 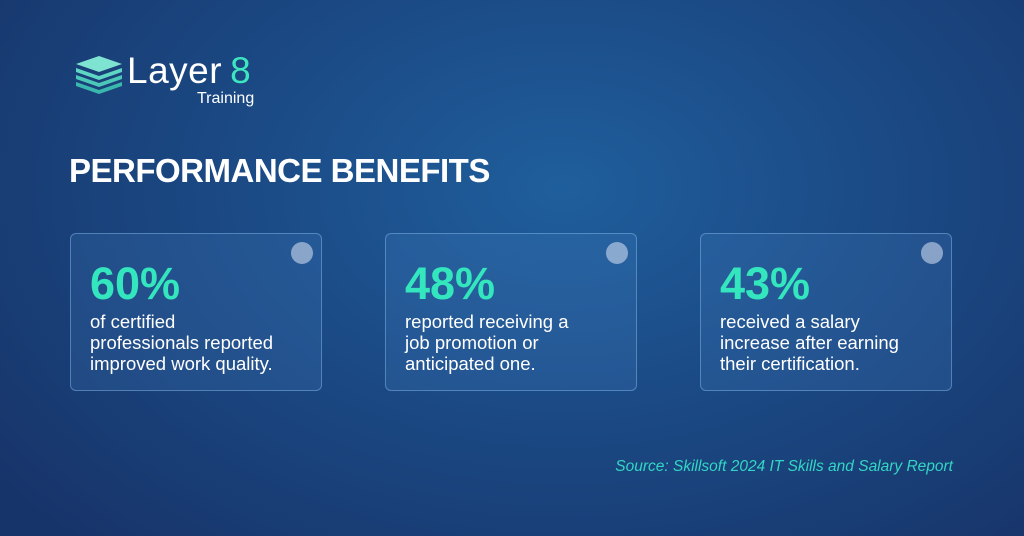 What do you see at coordinates (135, 283) in the screenshot?
I see `stat-value: 60%` at bounding box center [135, 283].